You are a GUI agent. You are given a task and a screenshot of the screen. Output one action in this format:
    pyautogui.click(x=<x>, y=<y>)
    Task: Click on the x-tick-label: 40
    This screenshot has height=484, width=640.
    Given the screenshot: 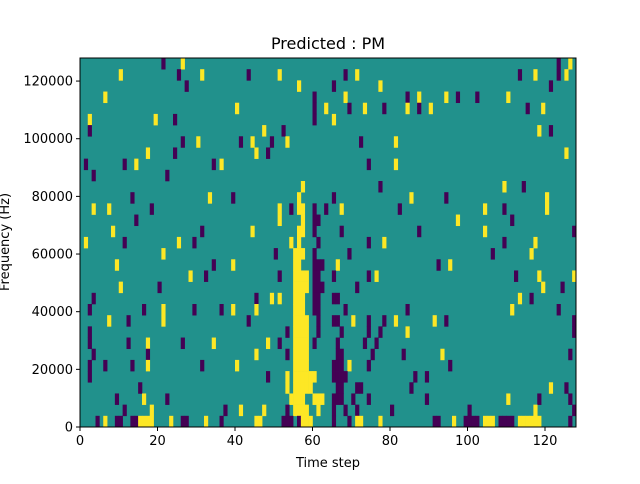 What is the action you would take?
    pyautogui.click(x=235, y=441)
    